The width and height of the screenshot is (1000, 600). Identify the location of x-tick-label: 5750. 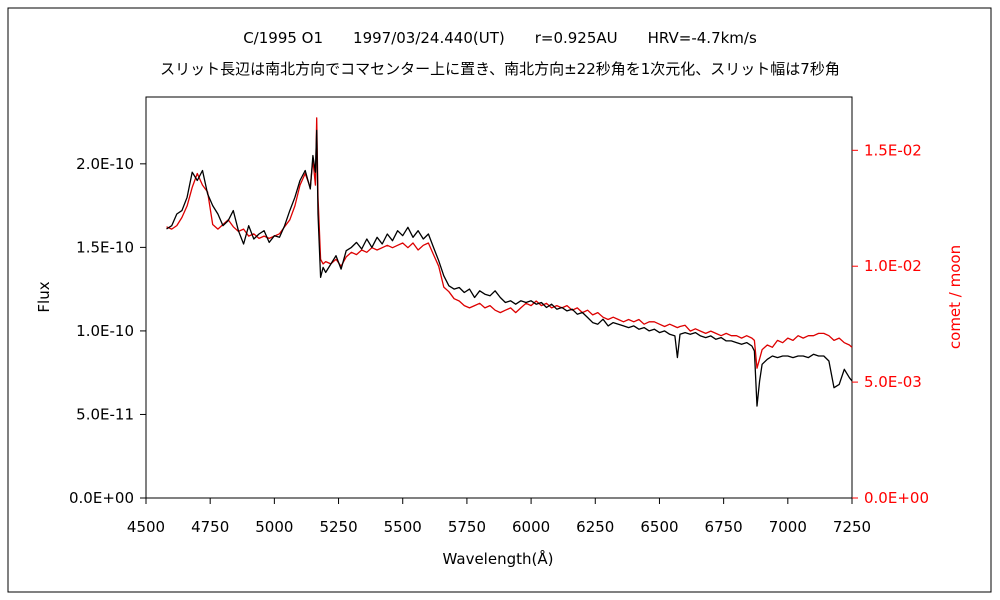
(467, 527).